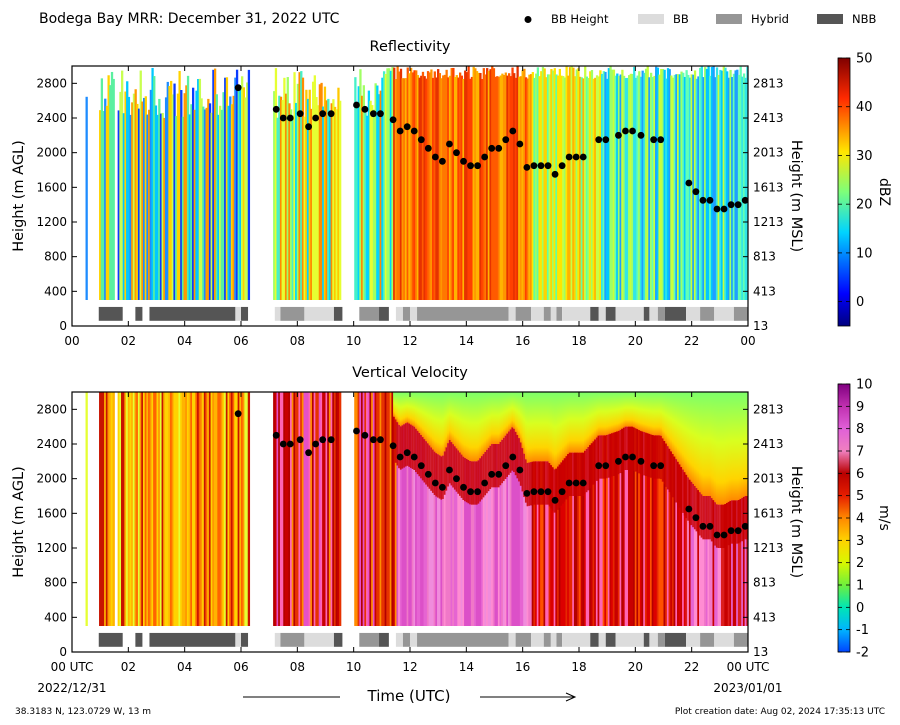  Describe the element at coordinates (860, 429) in the screenshot. I see `colorbar-tick-label: 8` at that location.